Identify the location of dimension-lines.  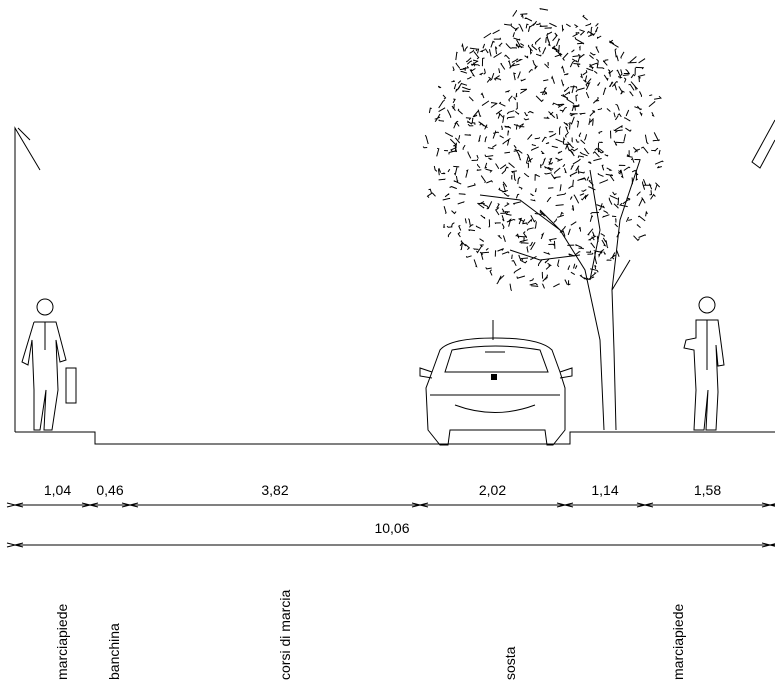
(395, 525).